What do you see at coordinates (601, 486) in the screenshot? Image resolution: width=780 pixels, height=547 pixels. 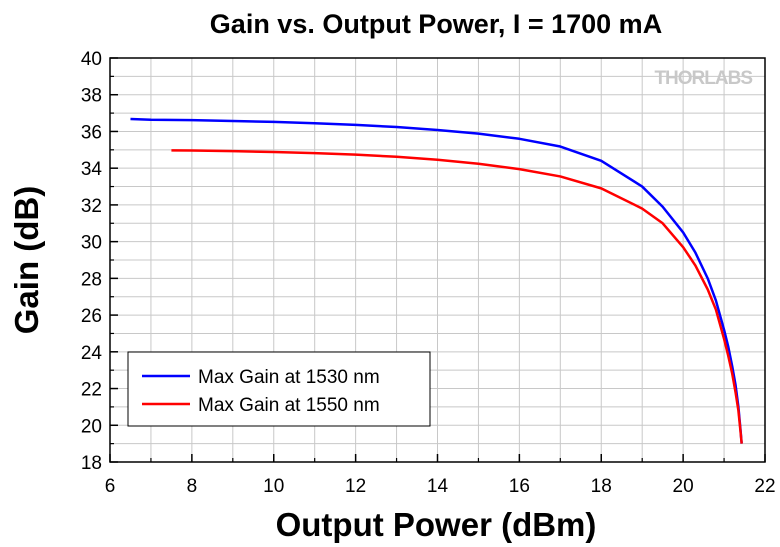 I see `x-tick-label: 18` at bounding box center [601, 486].